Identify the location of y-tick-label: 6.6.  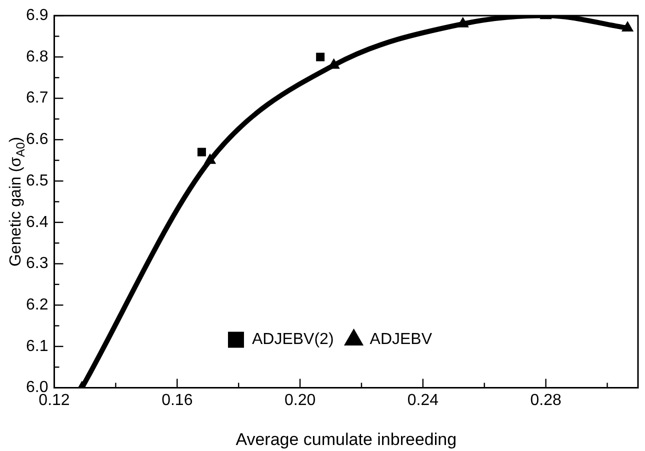
(37, 139).